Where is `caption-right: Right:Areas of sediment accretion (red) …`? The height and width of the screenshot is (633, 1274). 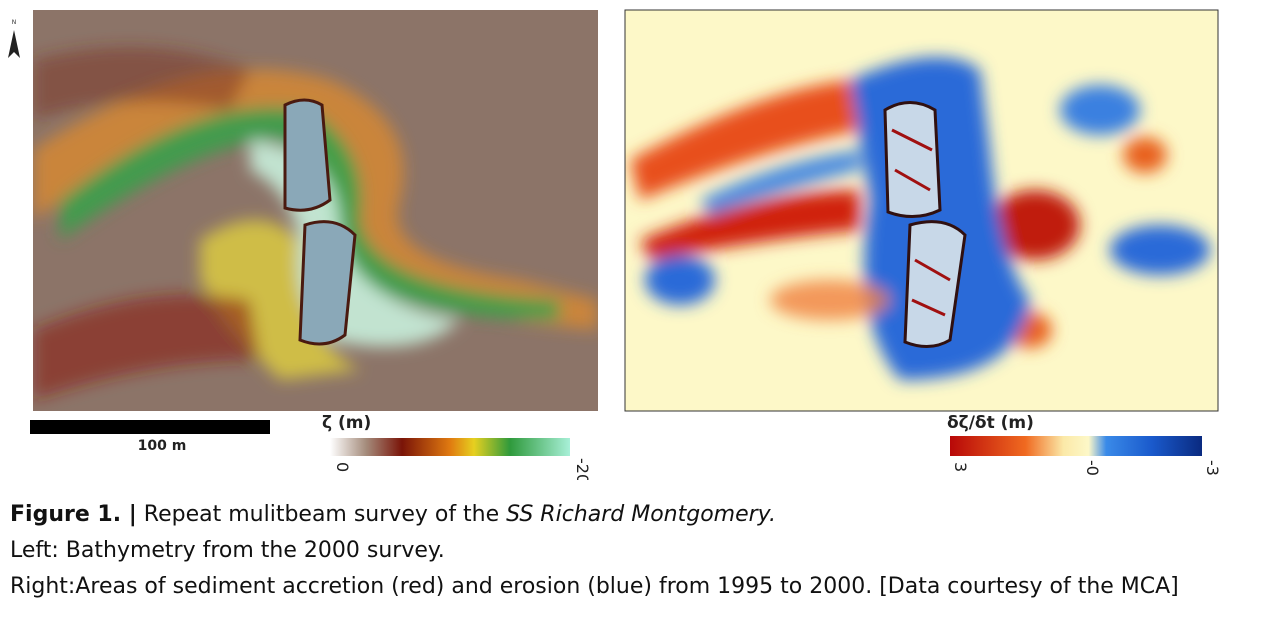 caption-right: Right:Areas of sediment accretion (red) … is located at coordinates (594, 586).